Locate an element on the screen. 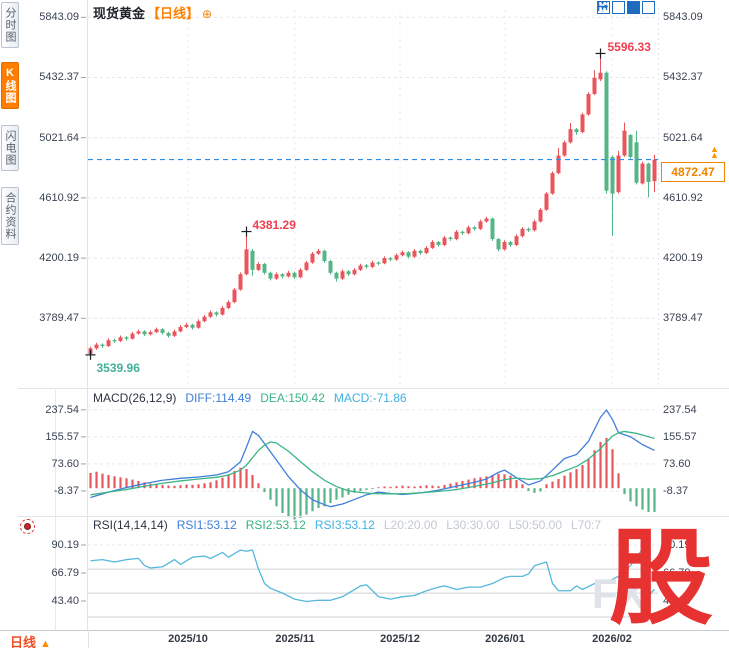  exit-right-icon is located at coordinates (626, 7).